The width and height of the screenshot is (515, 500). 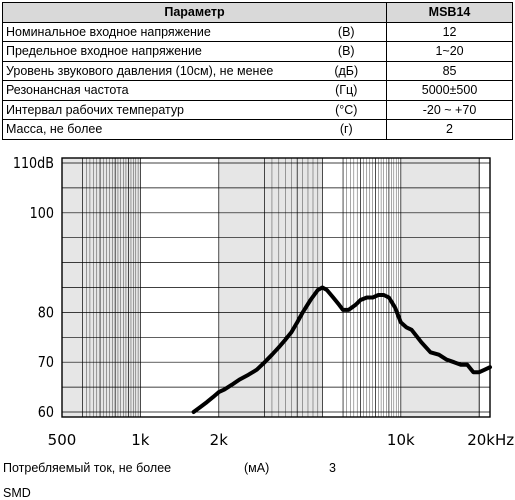 I want to click on row-unit: (°C), so click(x=348, y=109).